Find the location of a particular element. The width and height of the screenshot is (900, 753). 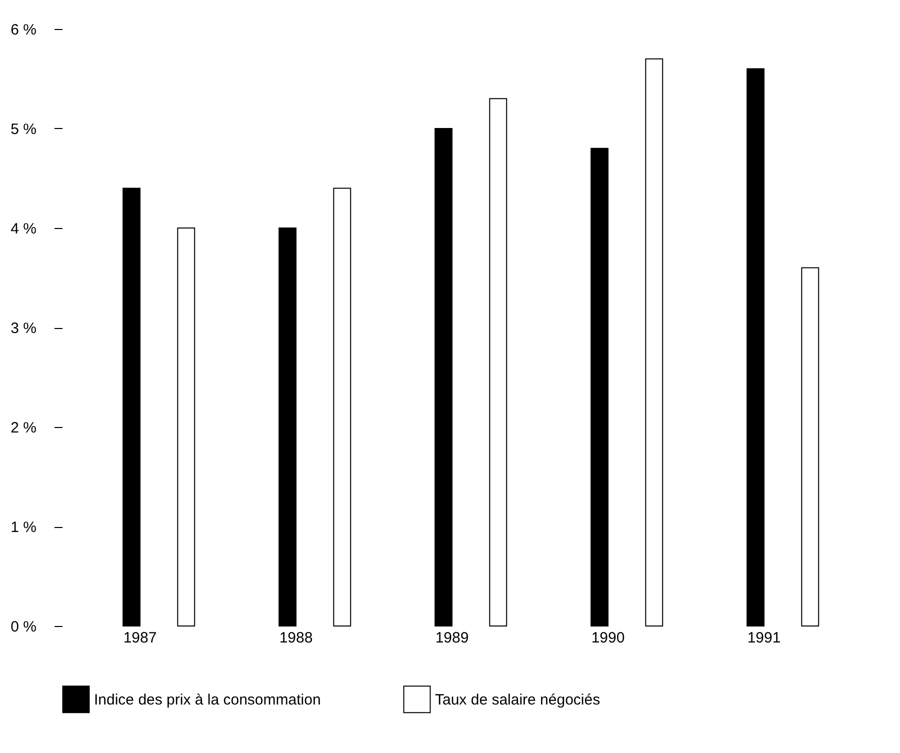

legend-label: Taux de salaire négociés is located at coordinates (517, 699).